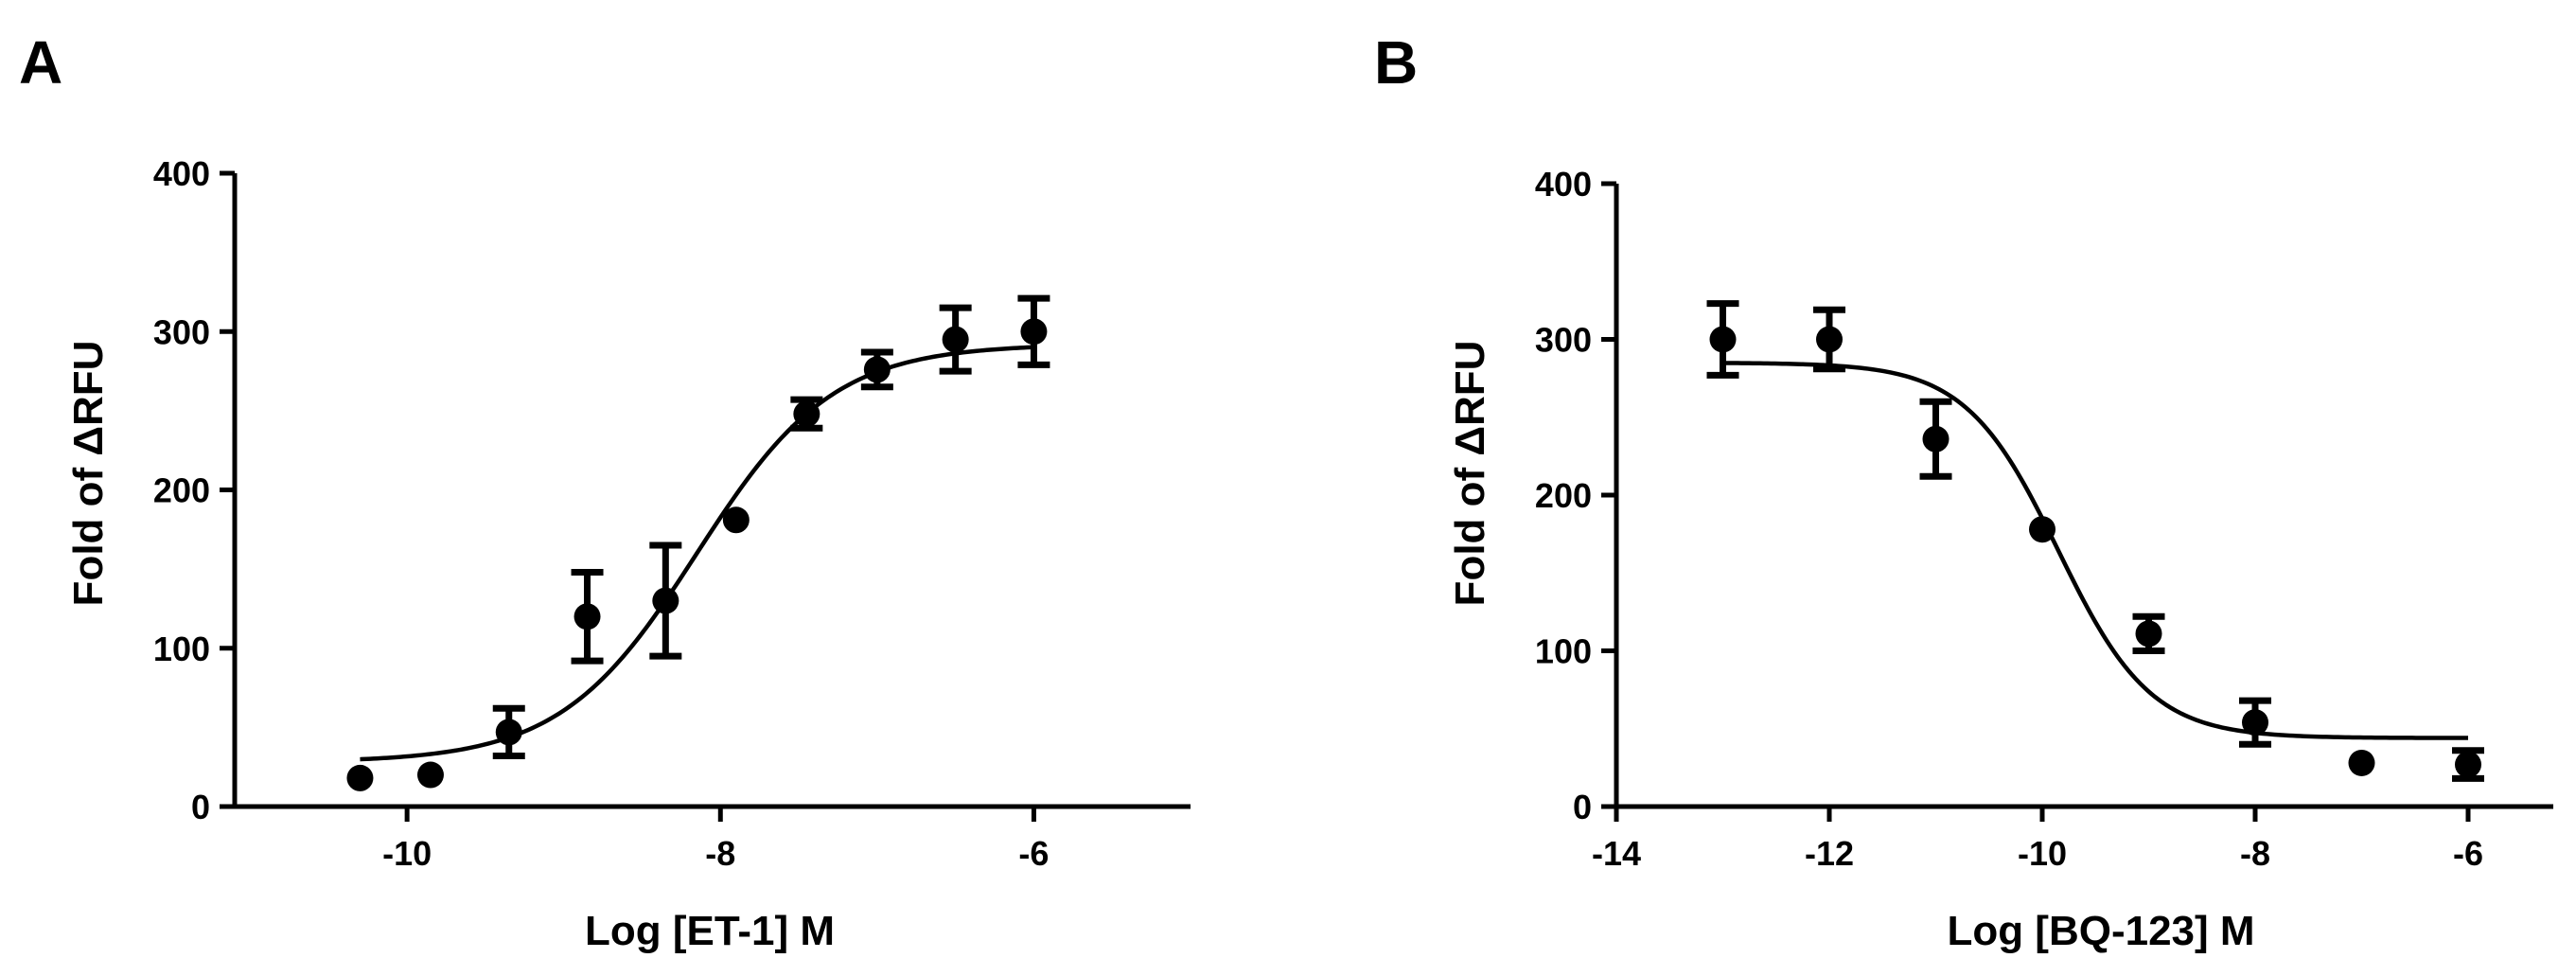  What do you see at coordinates (2095, 551) in the screenshot?
I see `panel-b-fit-curve` at bounding box center [2095, 551].